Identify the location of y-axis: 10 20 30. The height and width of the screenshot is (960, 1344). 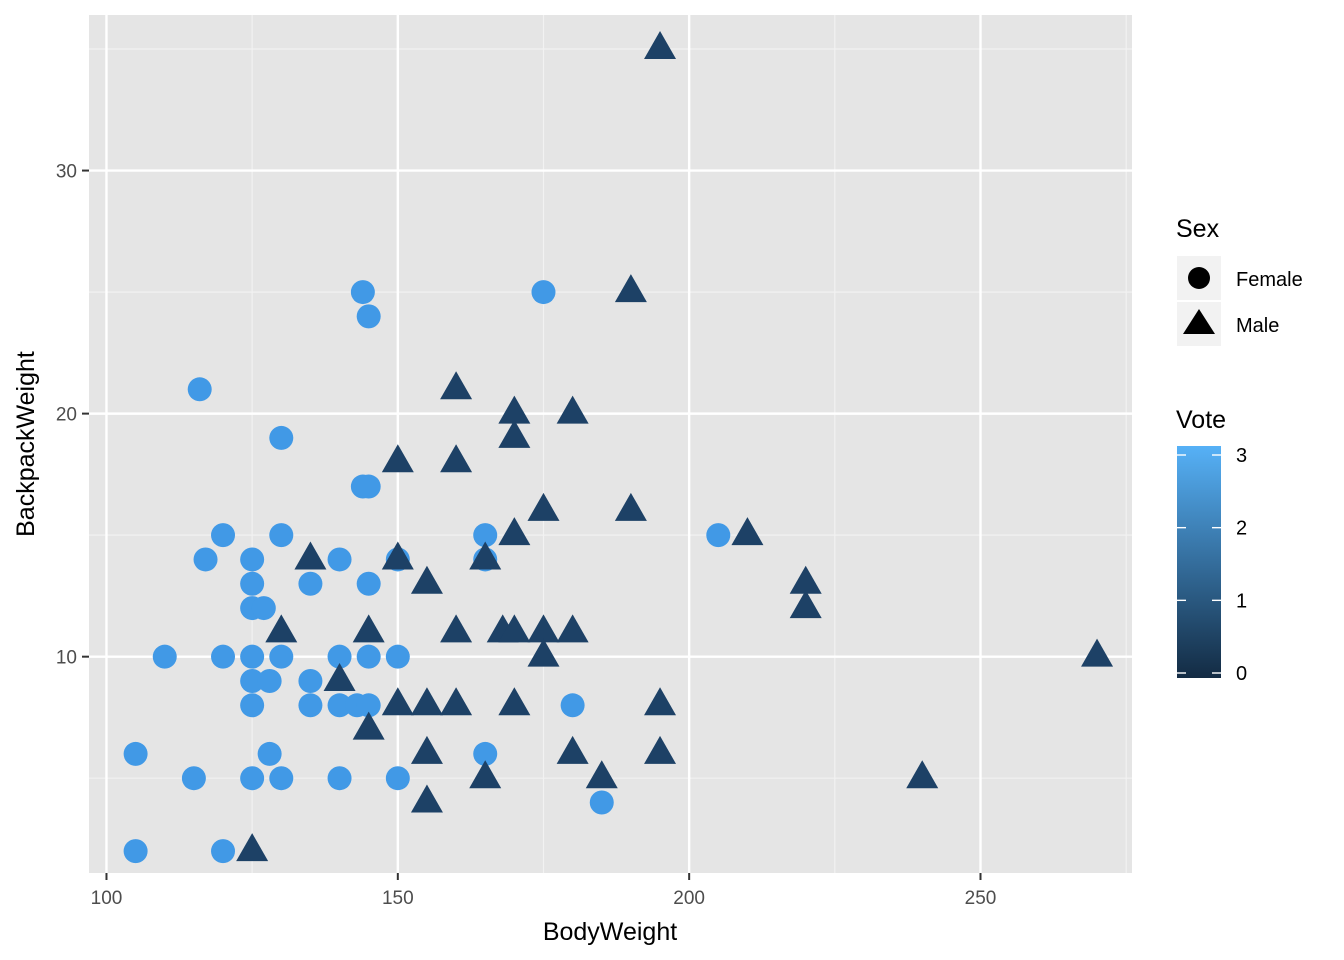
(72, 415).